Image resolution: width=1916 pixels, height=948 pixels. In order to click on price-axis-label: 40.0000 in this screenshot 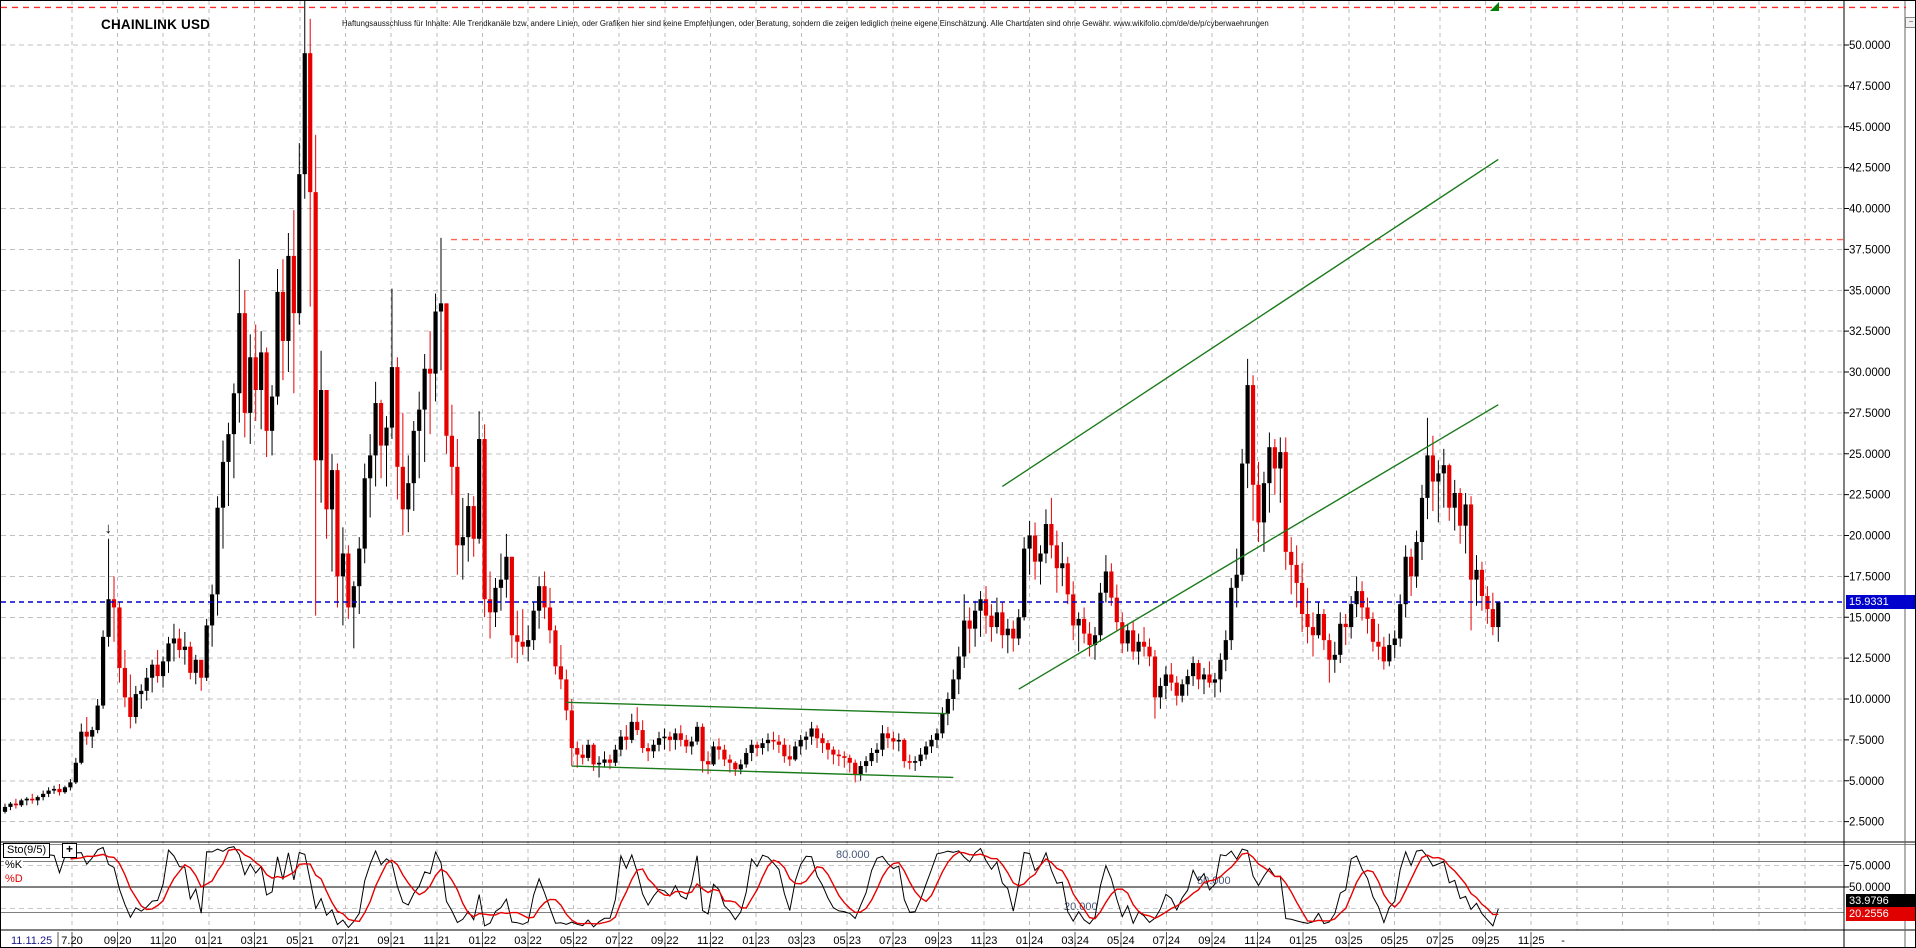, I will do `click(1870, 210)`.